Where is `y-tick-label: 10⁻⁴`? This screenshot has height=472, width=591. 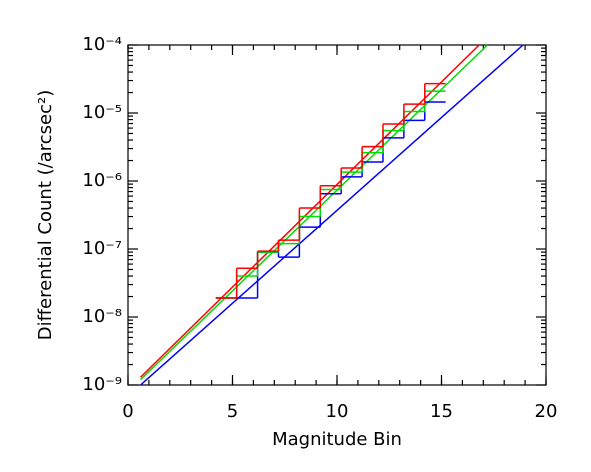 y-tick-label: 10⁻⁴ is located at coordinates (102, 44).